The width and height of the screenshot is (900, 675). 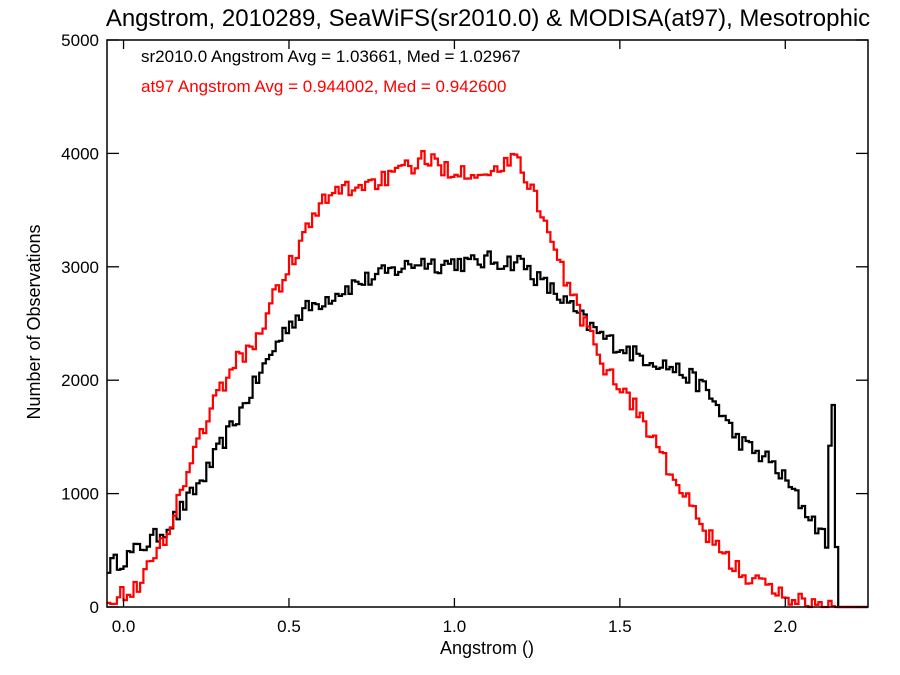 I want to click on x-tick-label: 0.5, so click(x=289, y=626).